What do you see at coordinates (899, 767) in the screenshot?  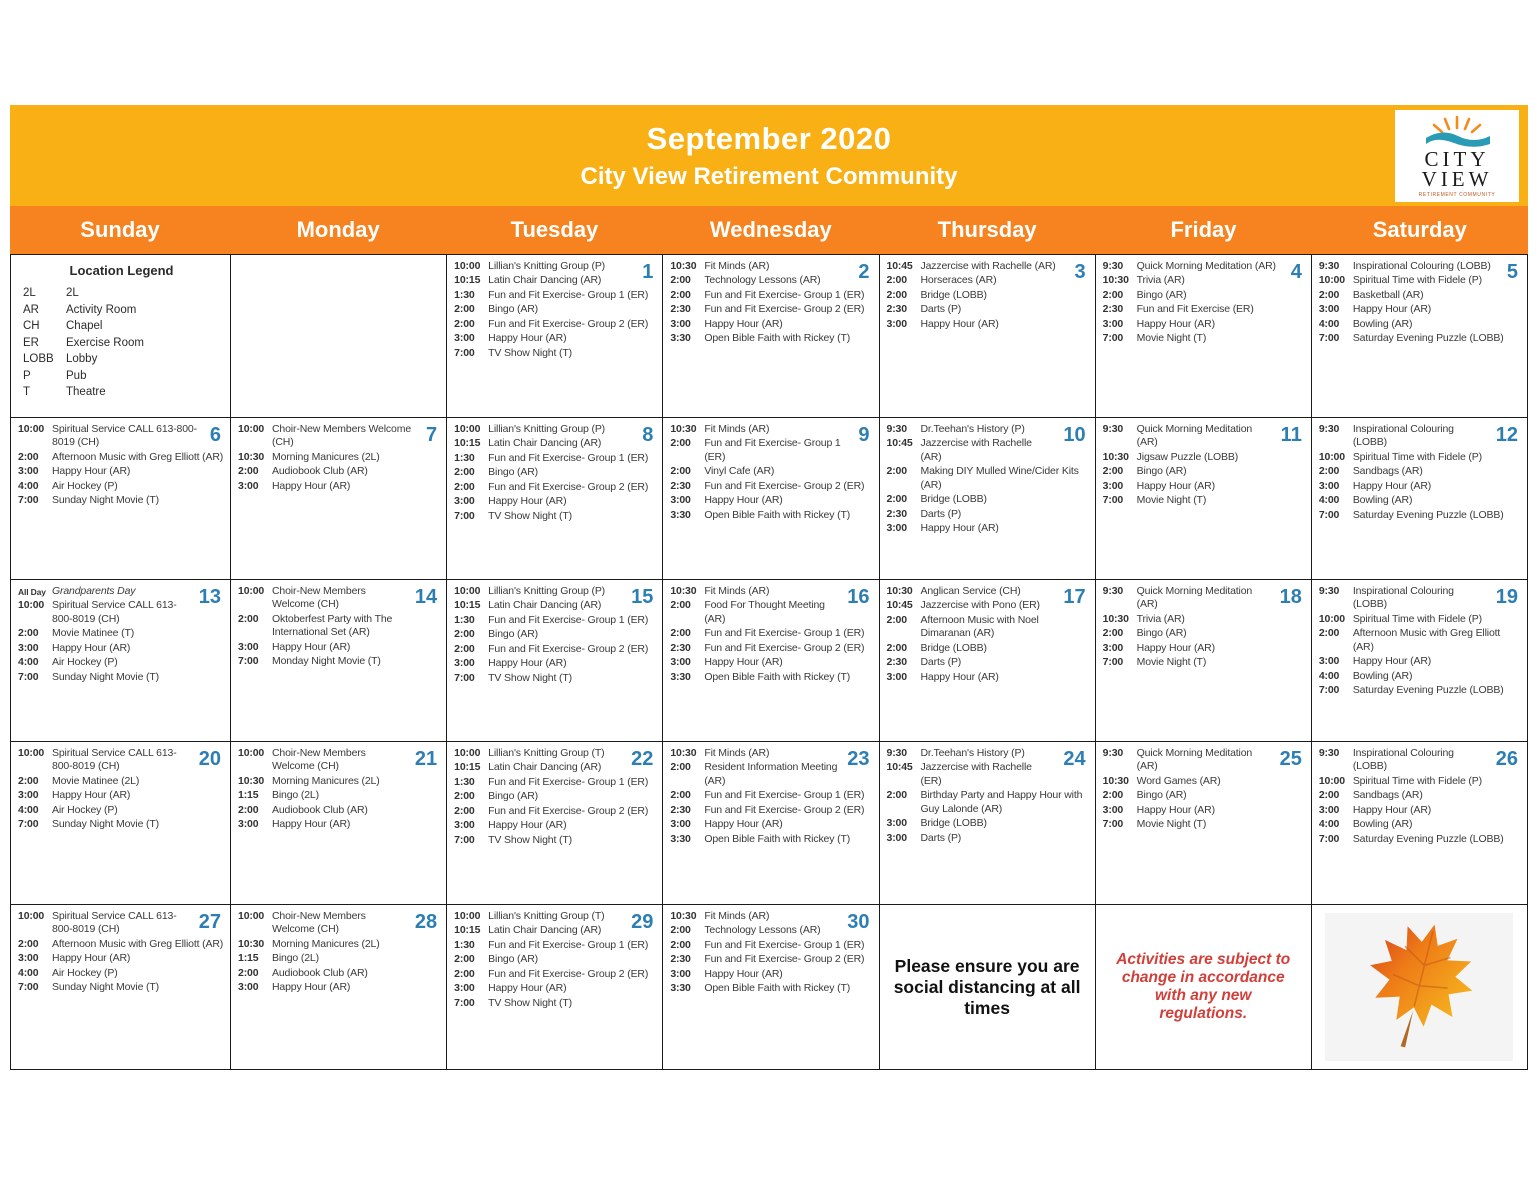 I see `event-time: 10:45` at bounding box center [899, 767].